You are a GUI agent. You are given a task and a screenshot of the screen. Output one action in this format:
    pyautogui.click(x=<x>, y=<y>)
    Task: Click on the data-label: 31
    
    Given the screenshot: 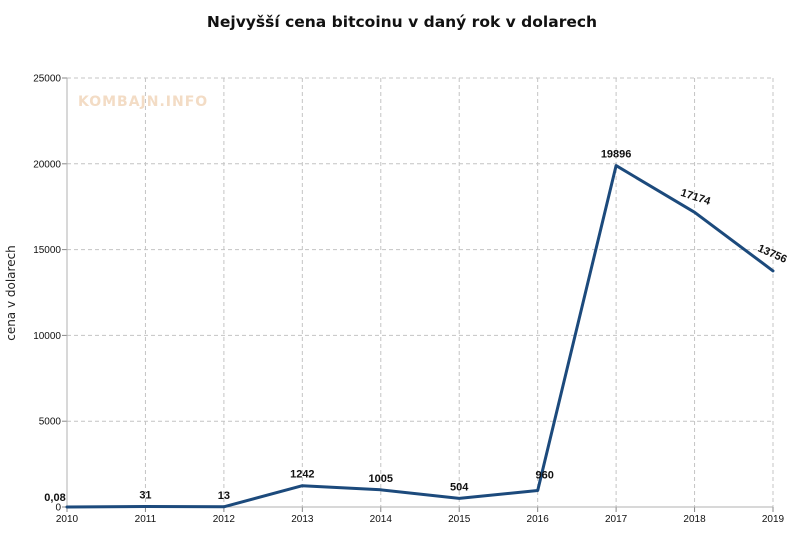 What is the action you would take?
    pyautogui.click(x=145, y=495)
    